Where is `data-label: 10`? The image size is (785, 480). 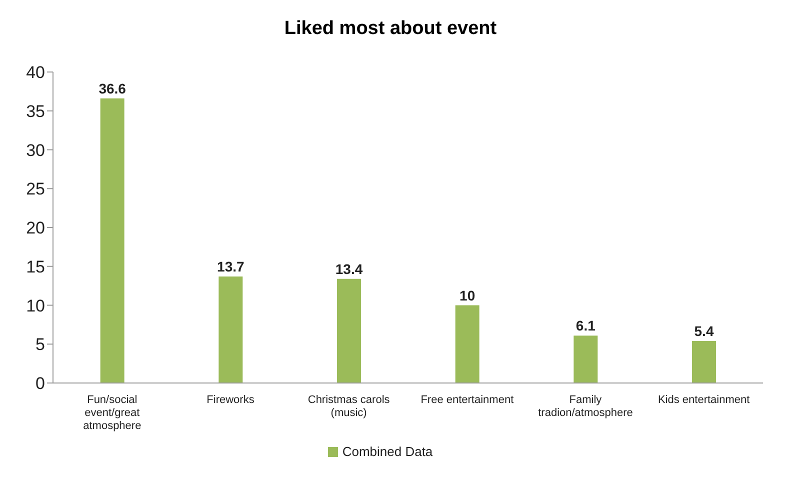 data-label: 10 is located at coordinates (468, 295).